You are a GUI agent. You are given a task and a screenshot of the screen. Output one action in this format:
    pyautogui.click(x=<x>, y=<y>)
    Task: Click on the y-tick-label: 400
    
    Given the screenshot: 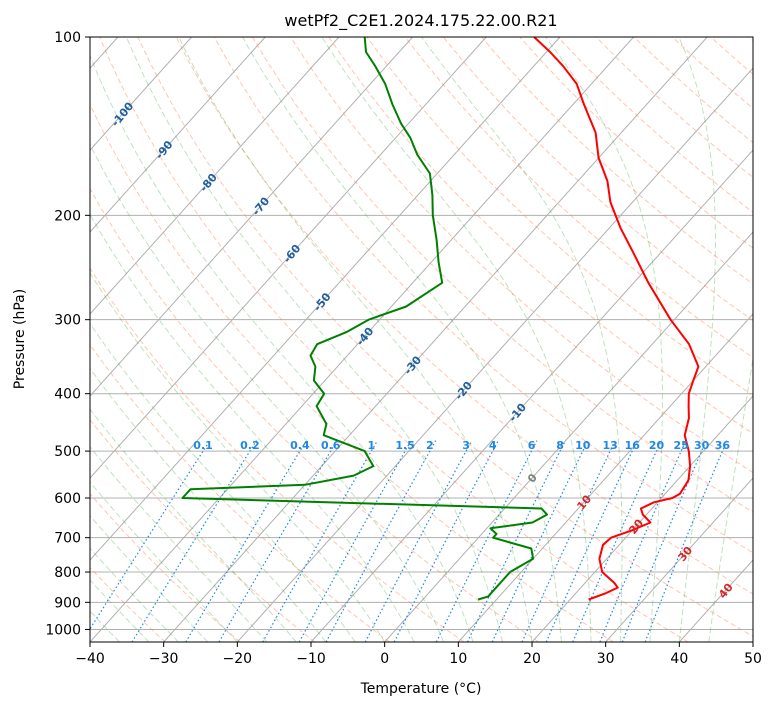 What is the action you would take?
    pyautogui.click(x=67, y=395)
    